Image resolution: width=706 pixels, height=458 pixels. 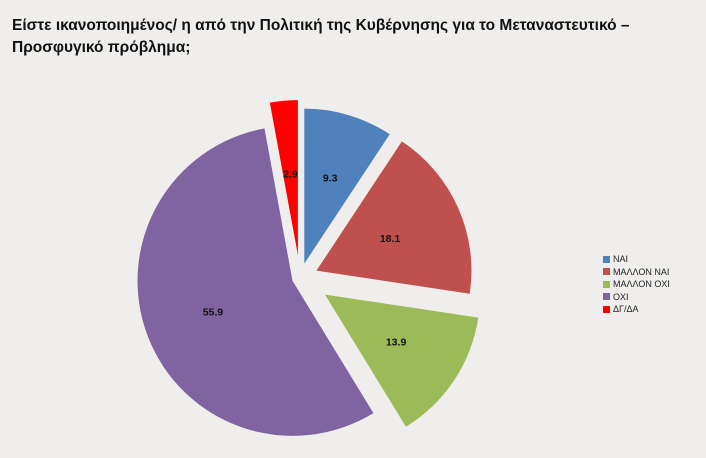 What do you see at coordinates (621, 296) in the screenshot?
I see `legend-label-3: ΟΧΙ` at bounding box center [621, 296].